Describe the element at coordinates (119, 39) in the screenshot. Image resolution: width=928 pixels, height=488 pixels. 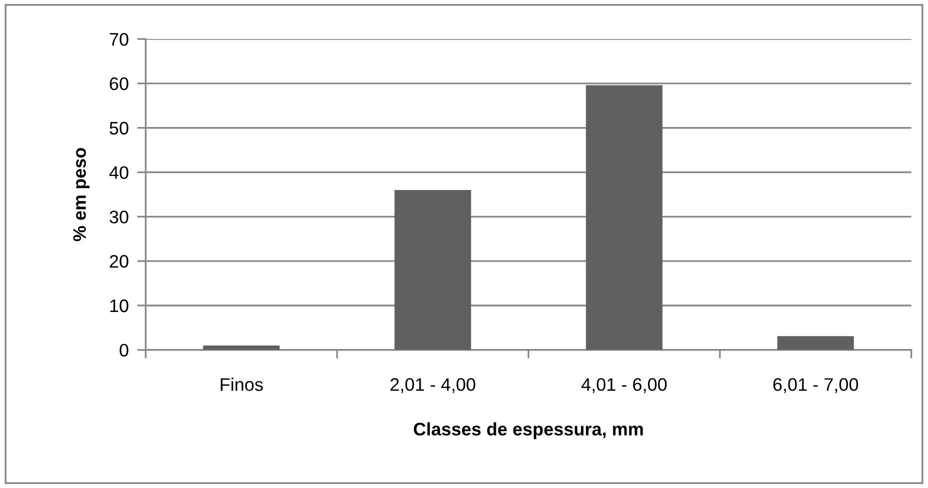
I see `y-tick-label: 70` at that location.